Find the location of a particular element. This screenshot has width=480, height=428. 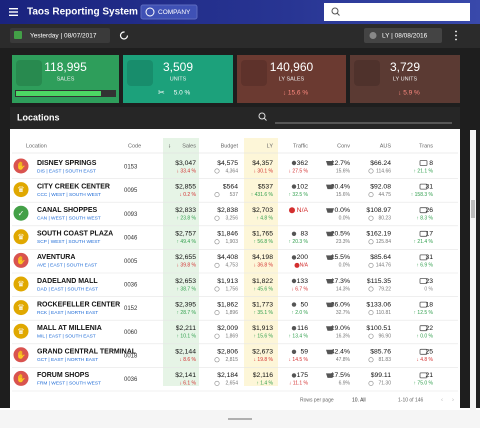

trans-delta: 0 % is located at coordinates (428, 289).